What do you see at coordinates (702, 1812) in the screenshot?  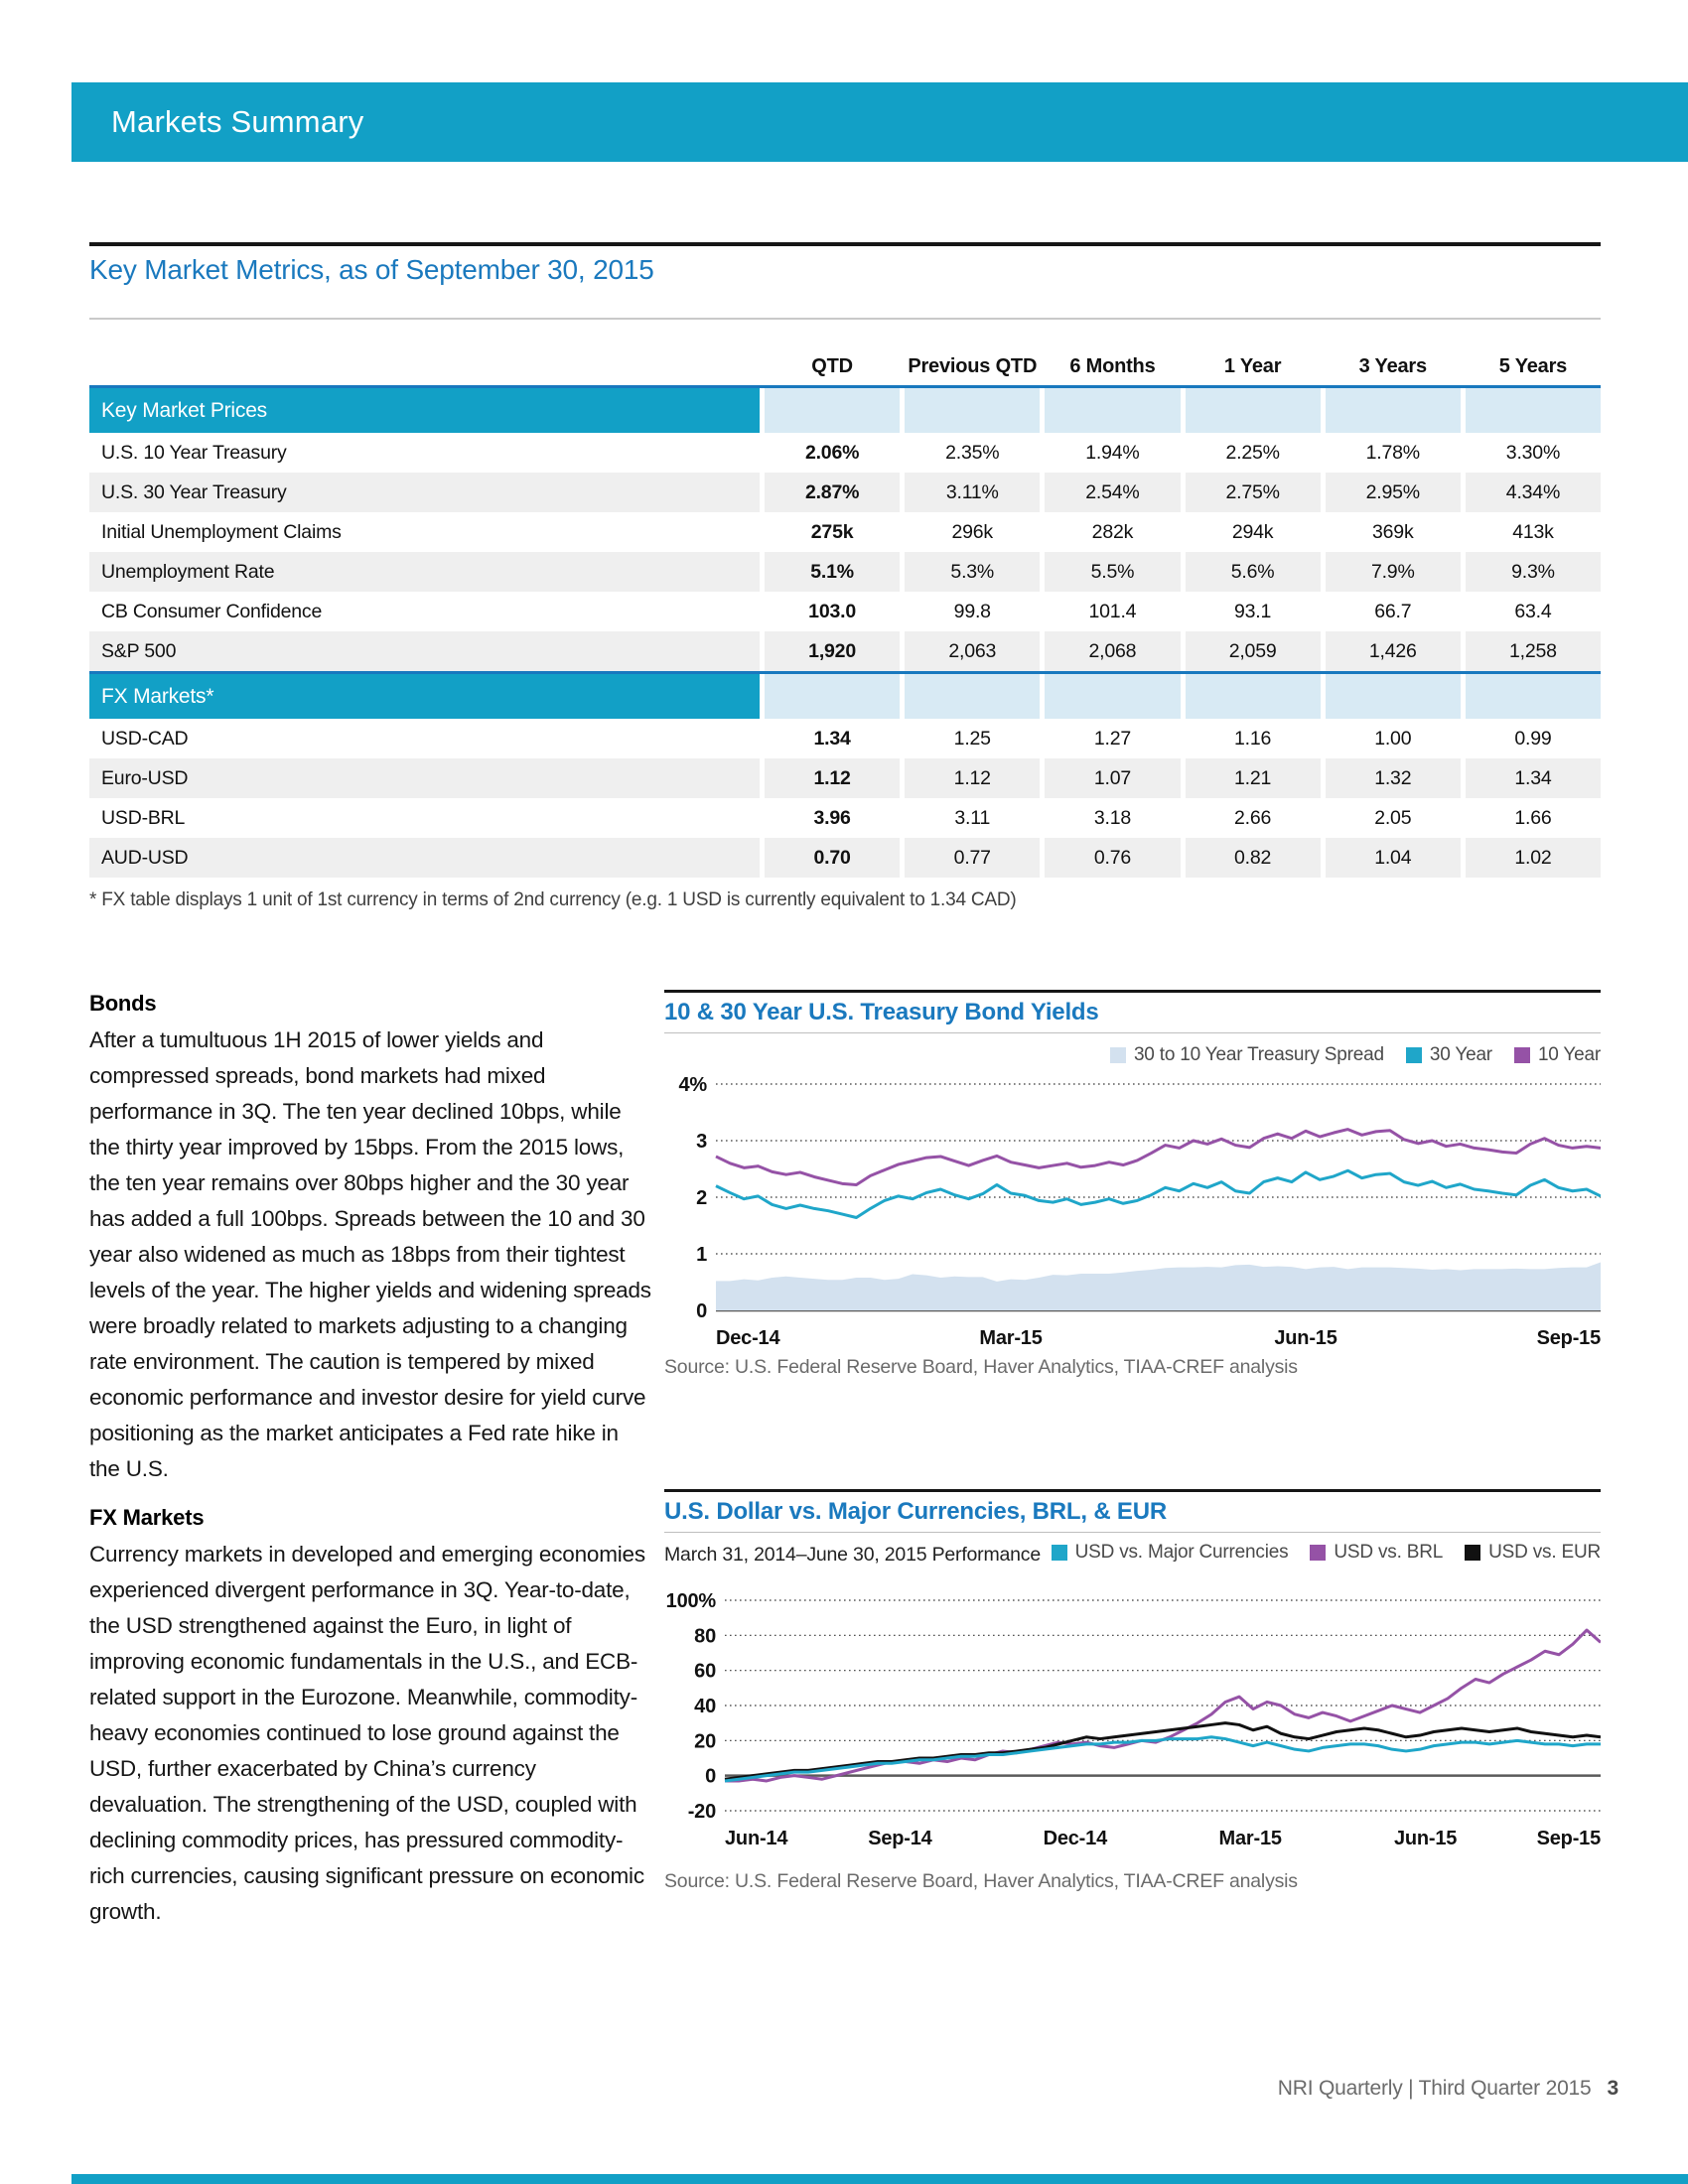 I see `y-tick-label: -20` at bounding box center [702, 1812].